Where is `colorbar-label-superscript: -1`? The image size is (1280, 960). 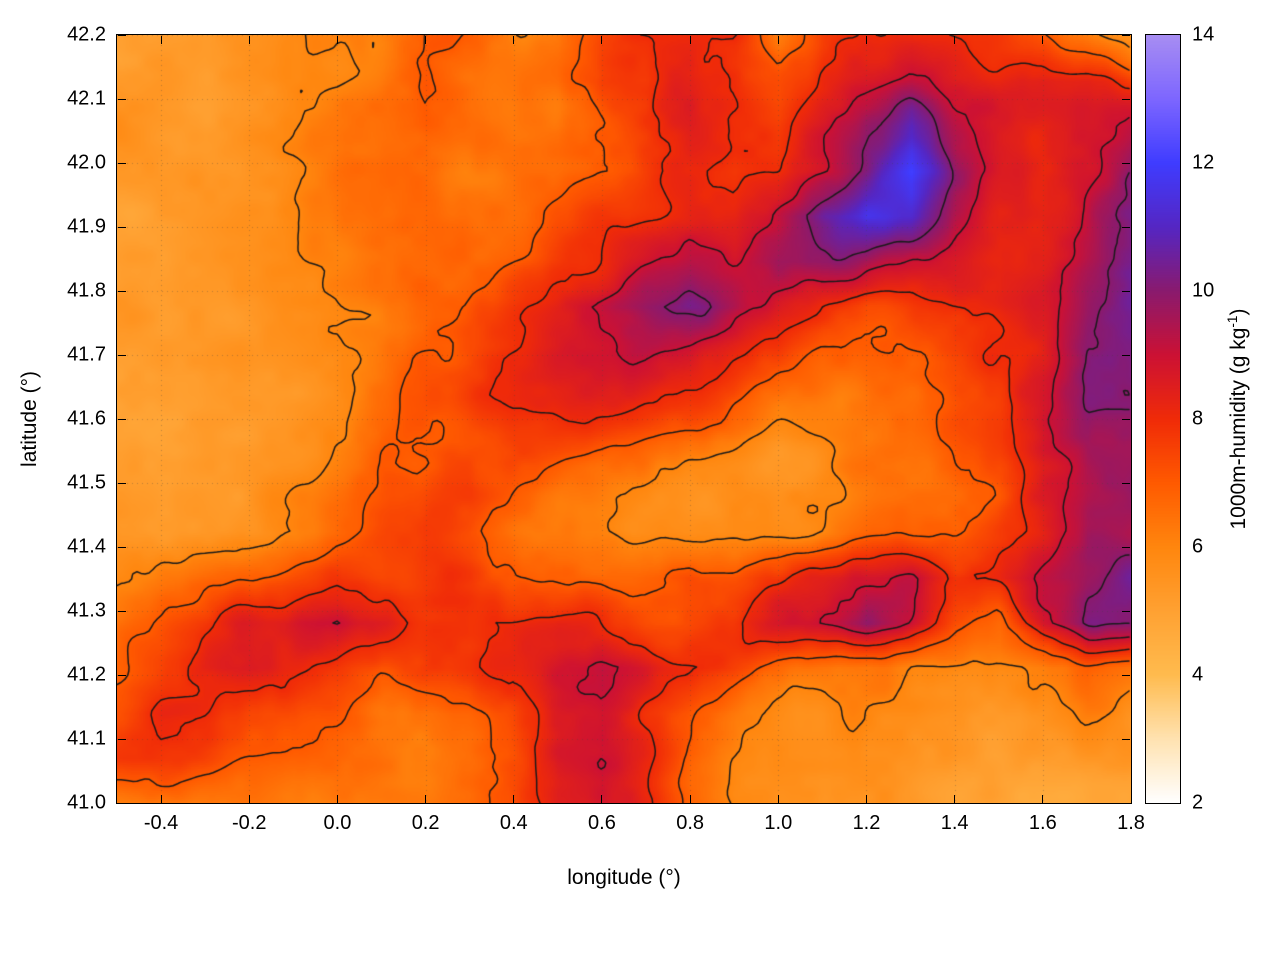 colorbar-label-superscript: -1 is located at coordinates (1232, 321).